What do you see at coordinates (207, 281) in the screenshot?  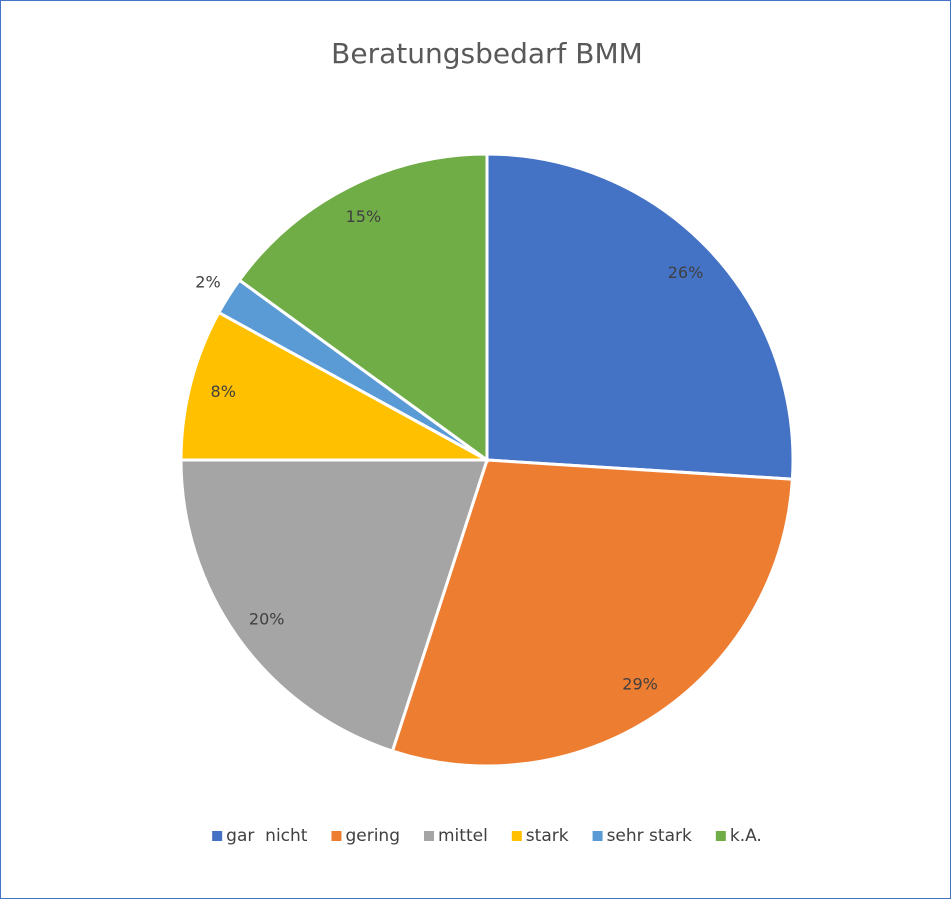 I see `data-label: 2%` at bounding box center [207, 281].